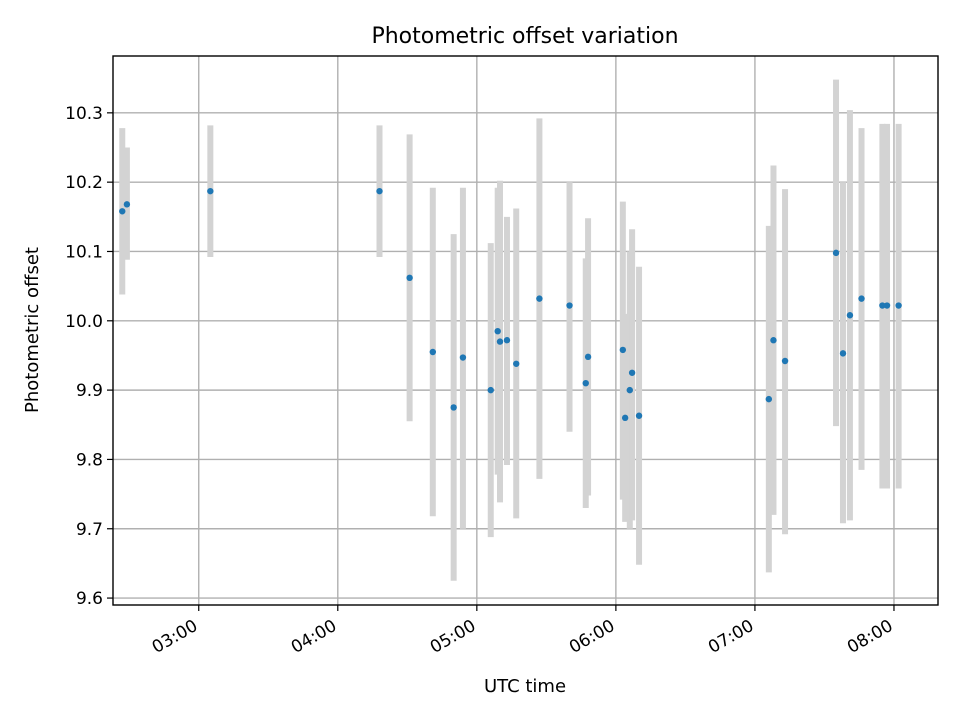 This screenshot has height=725, width=960. I want to click on y-tick-label: 10.1, so click(84, 252).